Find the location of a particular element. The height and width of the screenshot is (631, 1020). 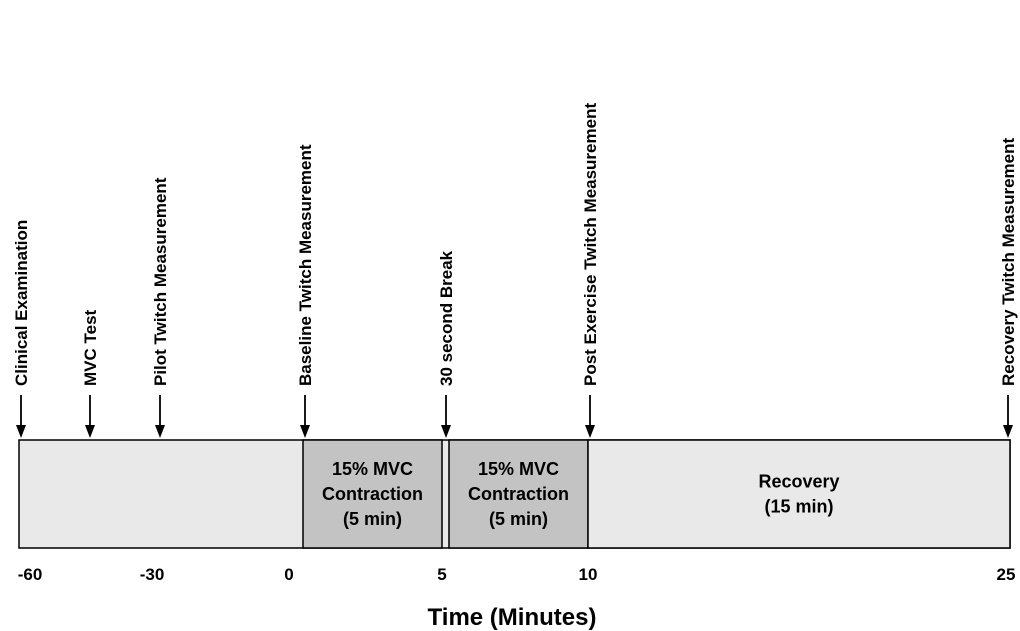

segment-label-line: (15 min) is located at coordinates (798, 507).